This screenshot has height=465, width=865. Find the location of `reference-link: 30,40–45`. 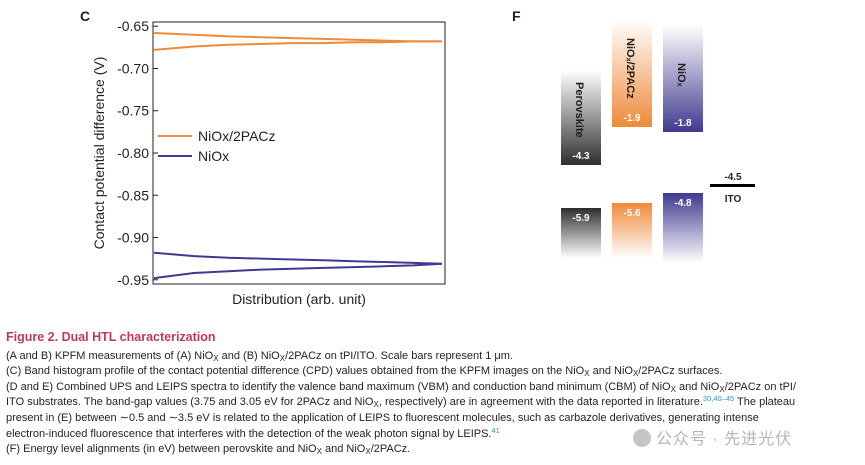

reference-link: 30,40–45 is located at coordinates (718, 399).